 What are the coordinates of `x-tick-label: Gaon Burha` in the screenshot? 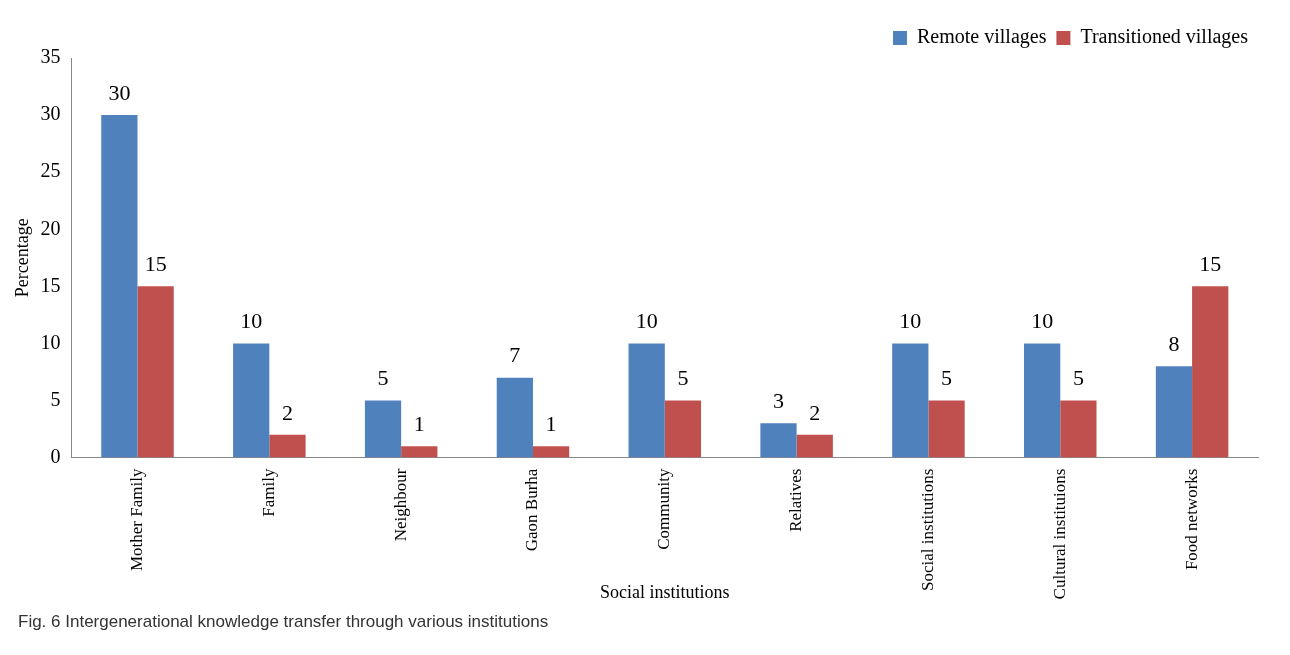 It's located at (532, 510).